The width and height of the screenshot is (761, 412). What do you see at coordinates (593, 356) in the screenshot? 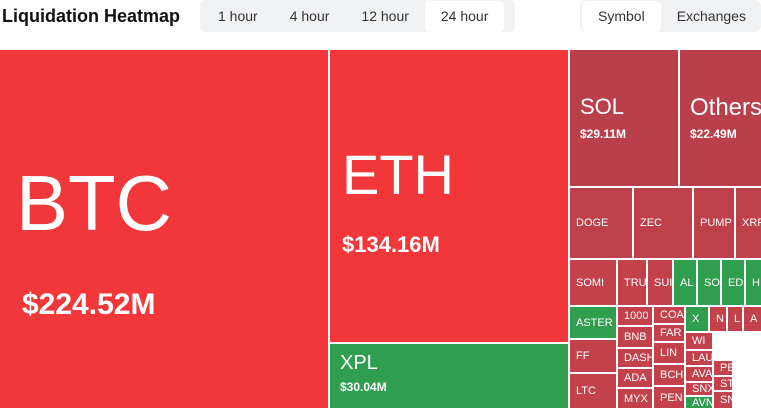
I see `tile: FF` at bounding box center [593, 356].